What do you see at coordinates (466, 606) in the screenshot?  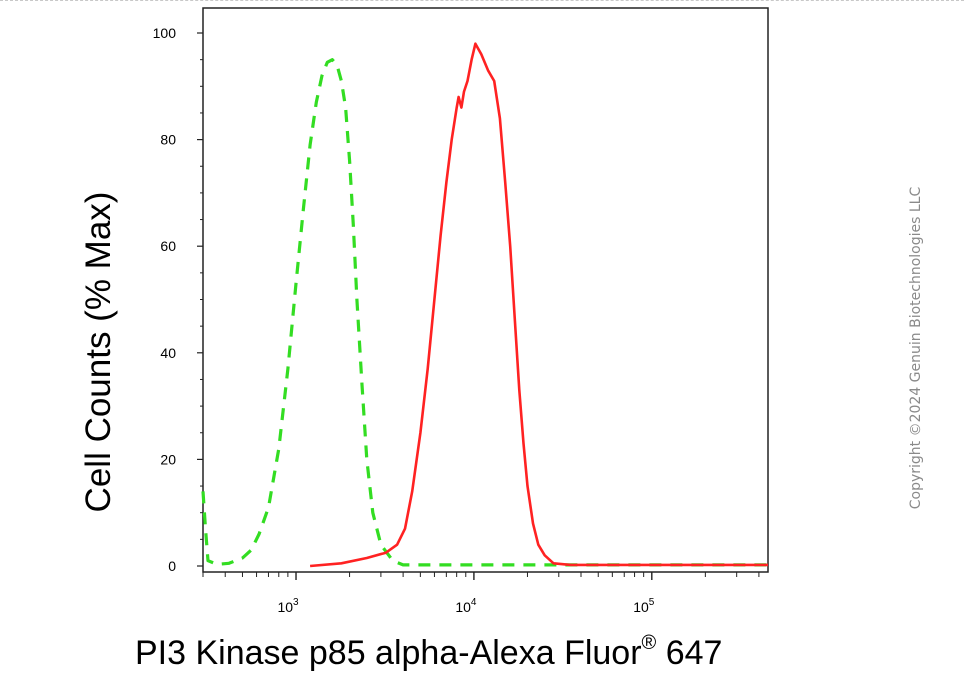 I see `x-tick-label: 10⁴` at bounding box center [466, 606].